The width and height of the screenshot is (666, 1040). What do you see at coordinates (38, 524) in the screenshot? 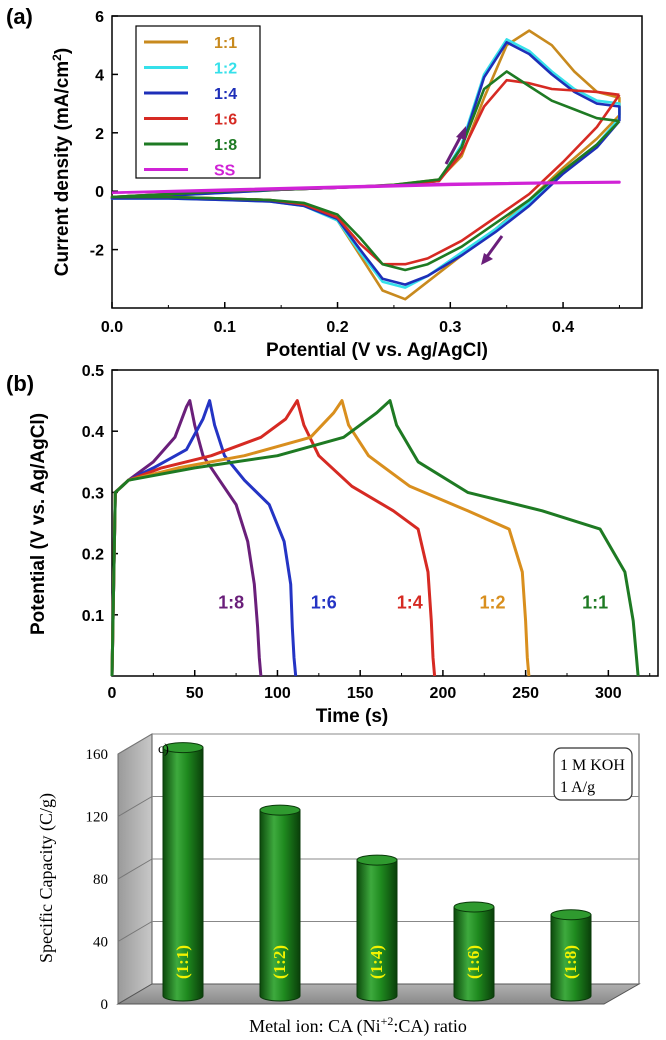
I see `panel-b-ylabel: Potential (V vs. Ag/AgCl)` at bounding box center [38, 524].